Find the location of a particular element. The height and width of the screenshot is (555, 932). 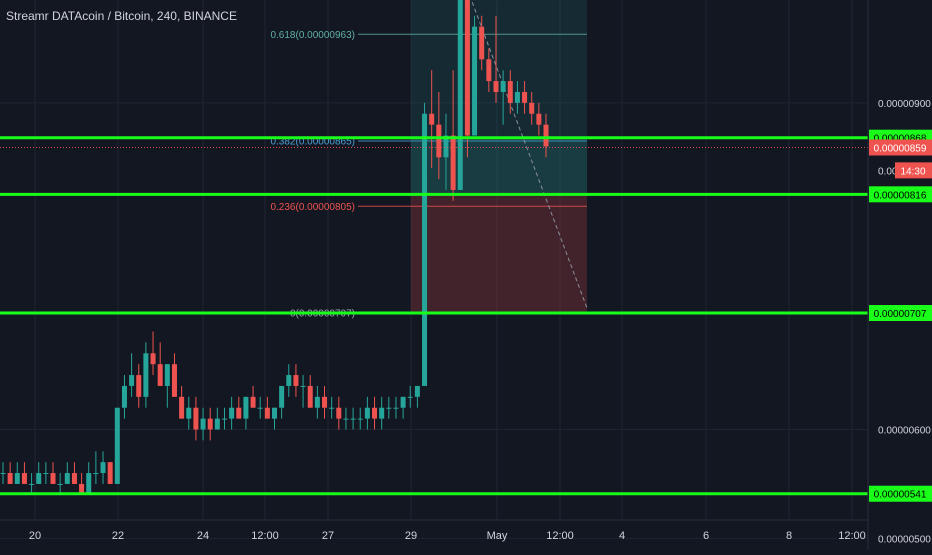

x-tick-label: 29 is located at coordinates (411, 536).